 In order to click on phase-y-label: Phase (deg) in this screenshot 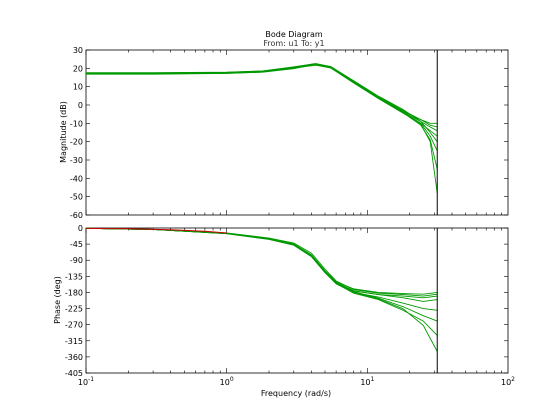, I will do `click(57, 300)`.